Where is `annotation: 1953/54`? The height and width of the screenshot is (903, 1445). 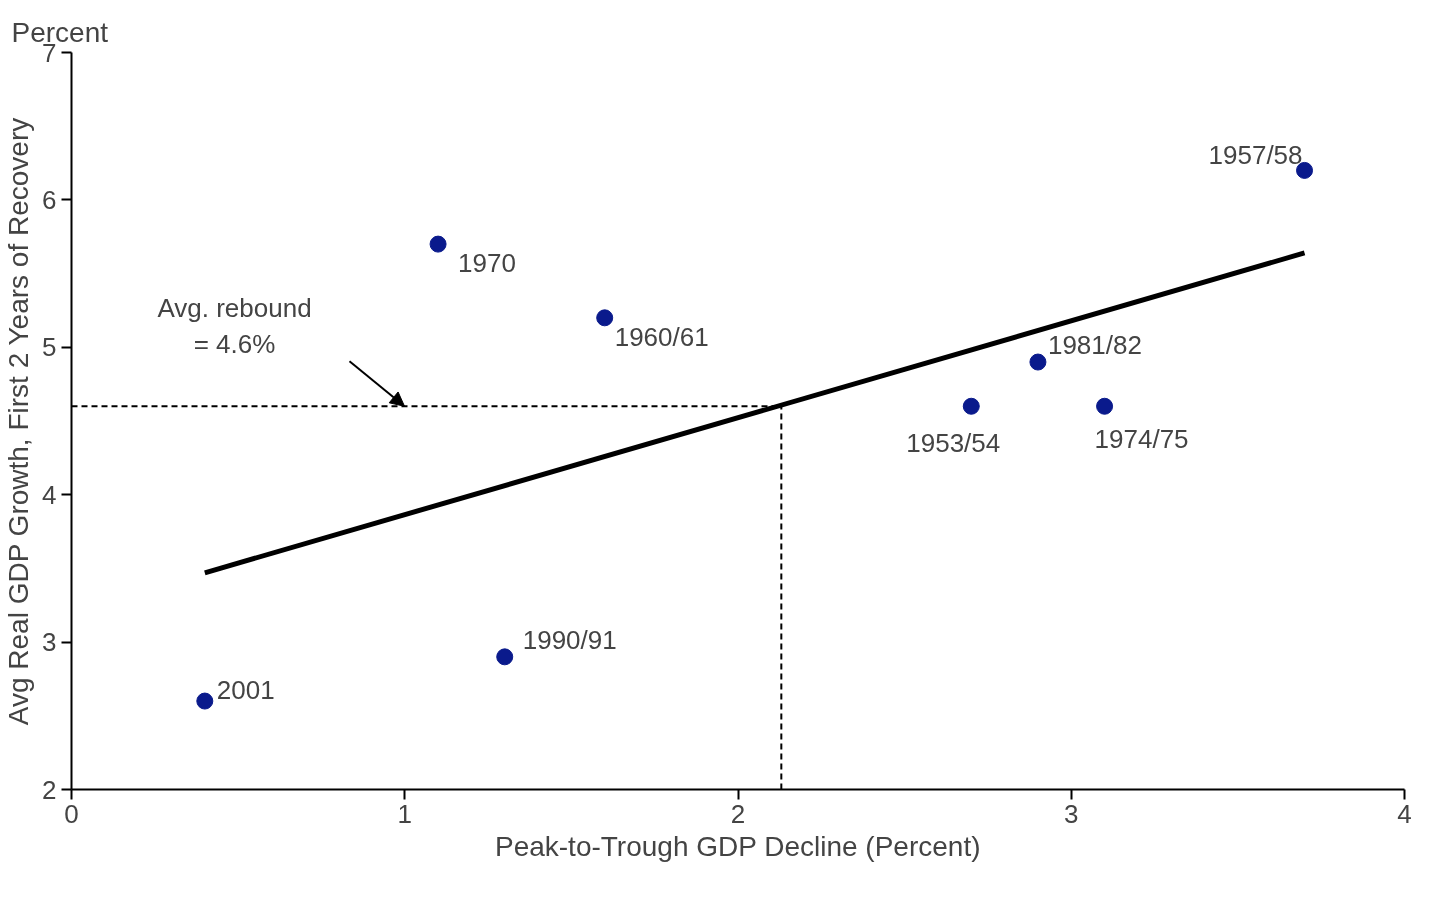 annotation: 1953/54 is located at coordinates (953, 443).